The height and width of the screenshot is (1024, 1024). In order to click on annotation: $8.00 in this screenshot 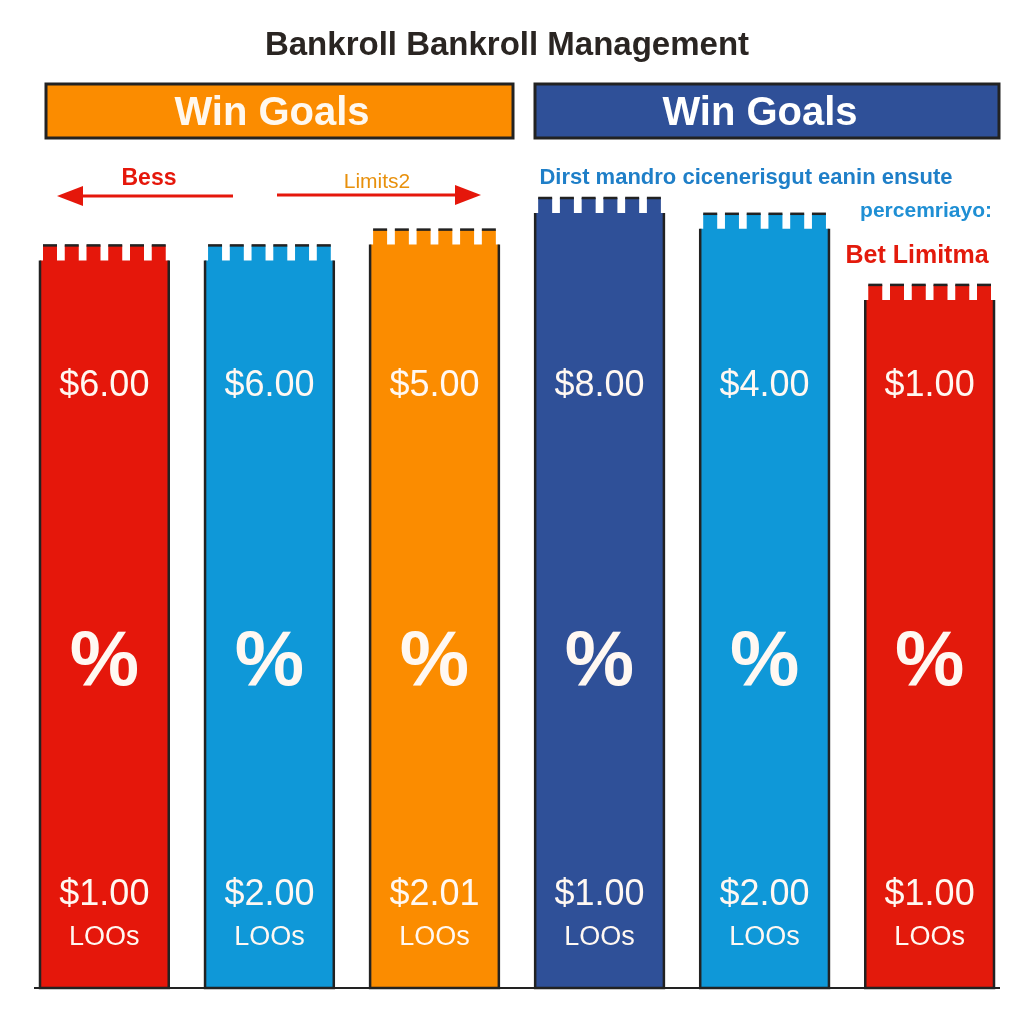, I will do `click(599, 383)`.